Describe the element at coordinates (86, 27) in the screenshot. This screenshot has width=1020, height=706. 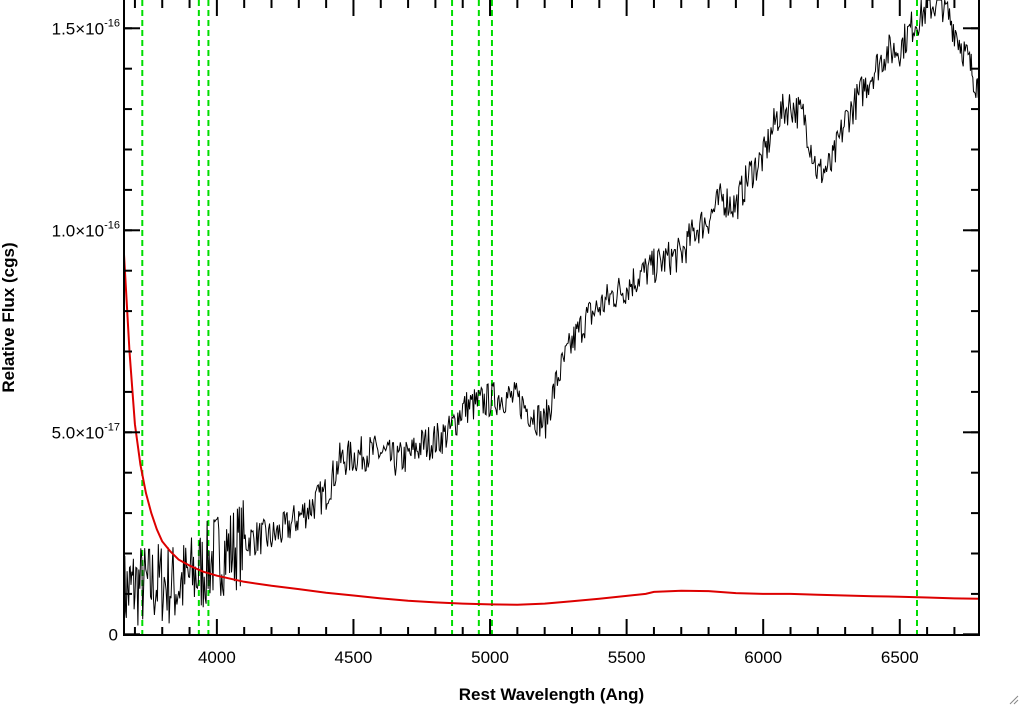
I see `y-tick-label: 1.5×10⁻¹⁶` at that location.